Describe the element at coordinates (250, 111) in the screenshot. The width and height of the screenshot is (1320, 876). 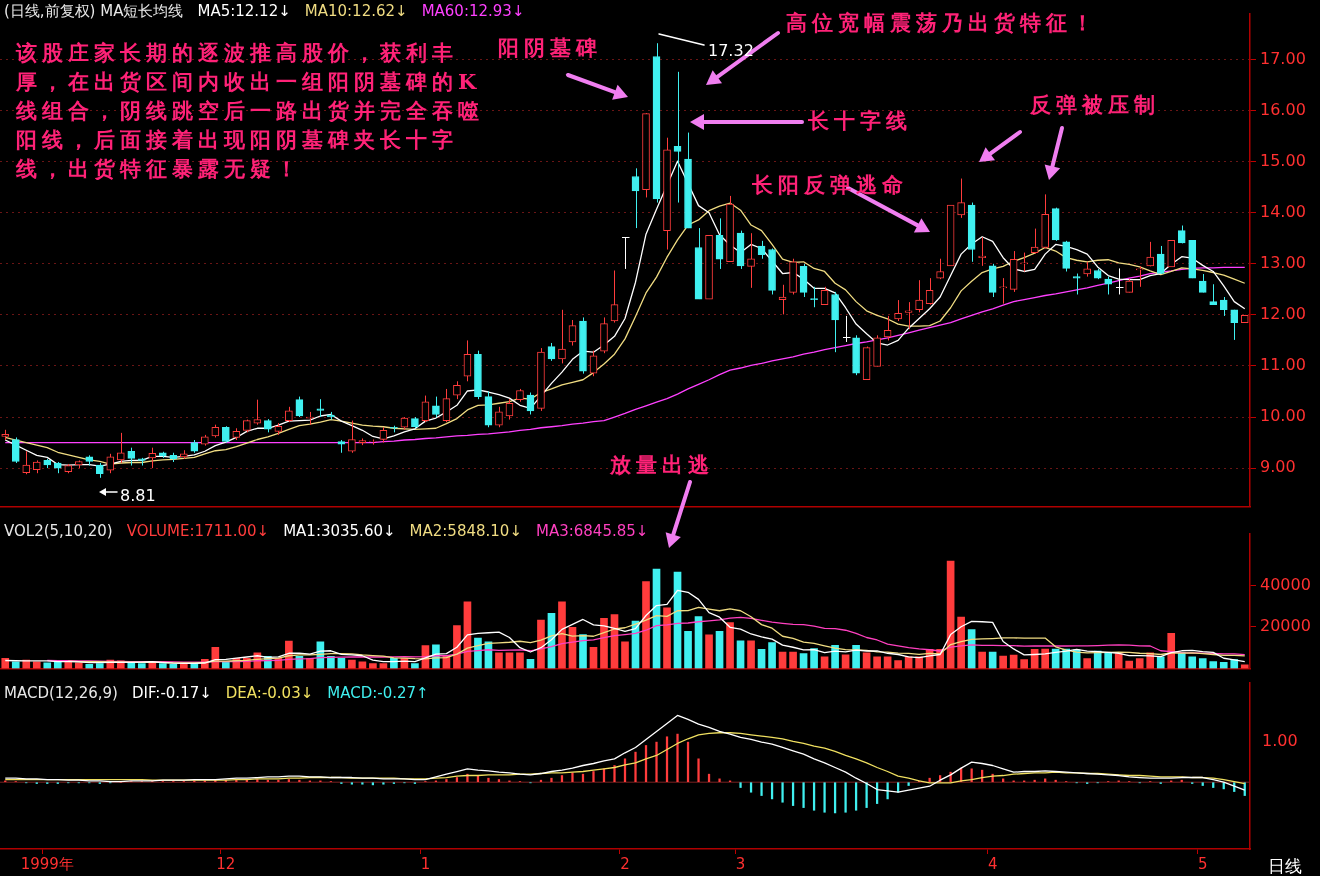
I see `annotation: 该股庄家长期的逐波推高股价，获利丰厚，在出货区间内收出一组阳阴墓碑的K线组合，阴线跳空后一路出货并完全吞噬阳线，后面接着出现阳阴墓碑夹长十字线，出货特征暴露无疑！` at that location.